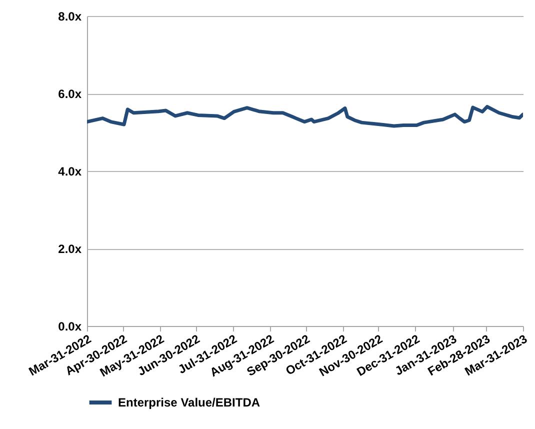  What do you see at coordinates (70, 17) in the screenshot?
I see `y-tick-label: 8.0x` at bounding box center [70, 17].